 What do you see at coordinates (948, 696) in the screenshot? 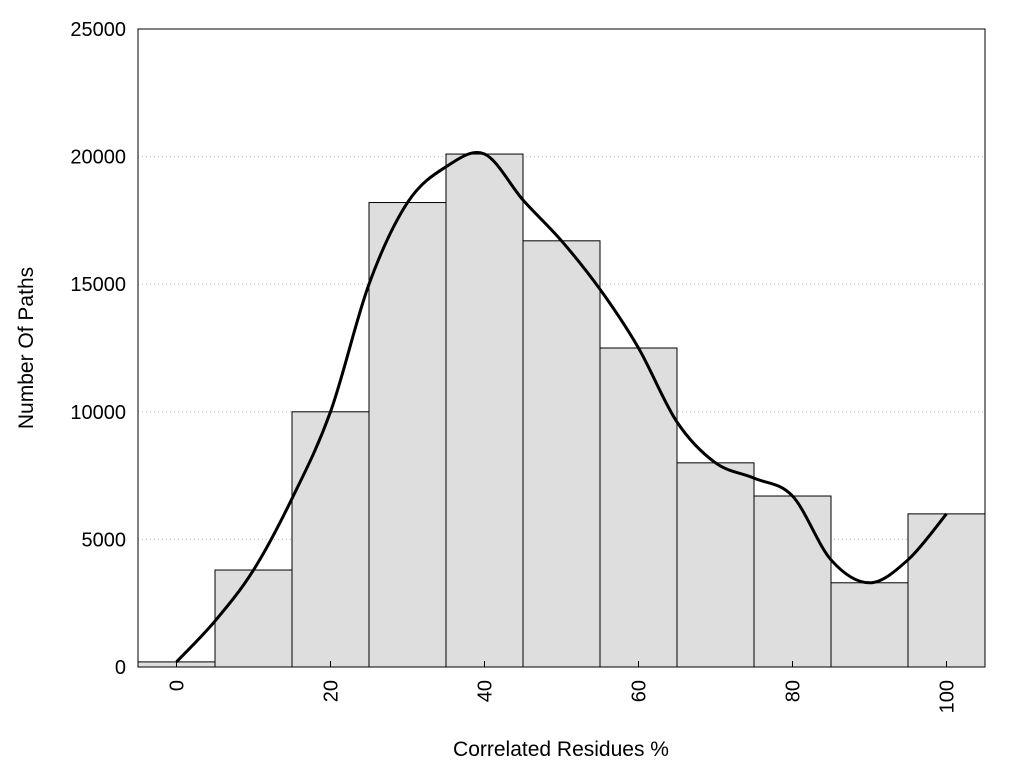
I see `x-tick-label-100: 100` at bounding box center [948, 696].